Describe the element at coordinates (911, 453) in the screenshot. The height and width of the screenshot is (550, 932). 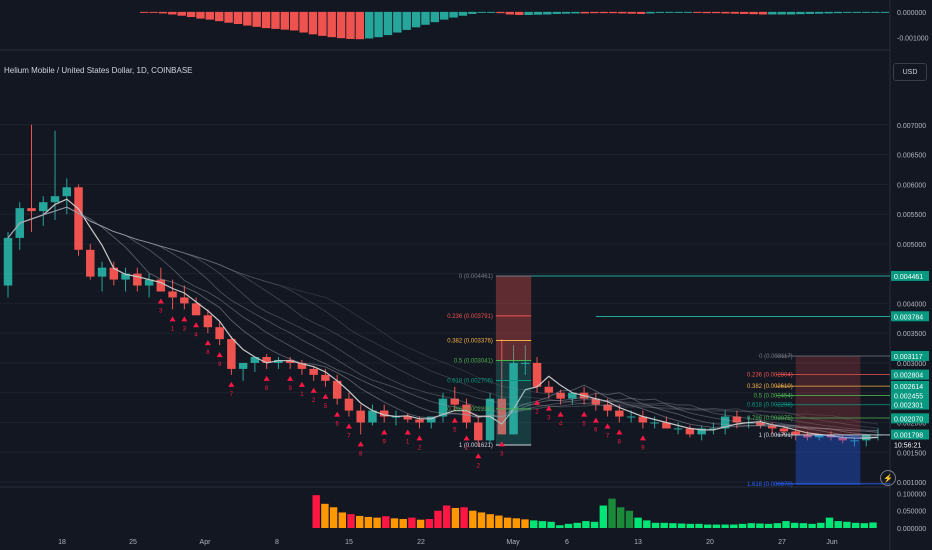
I see `y-tick-label: 0.001500` at that location.